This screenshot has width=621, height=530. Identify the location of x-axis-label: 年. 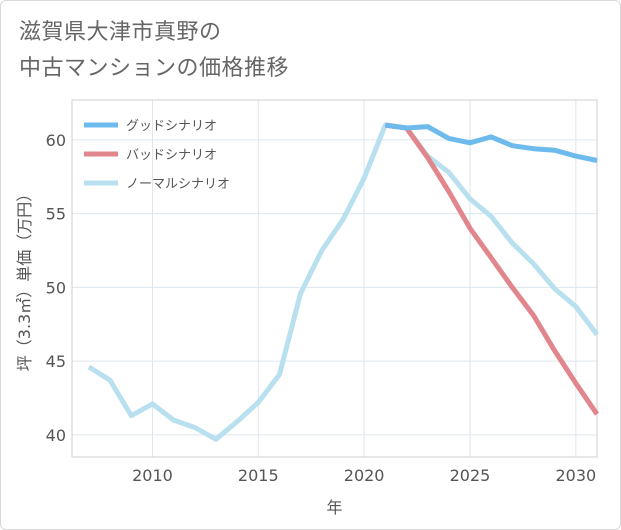
(334, 507).